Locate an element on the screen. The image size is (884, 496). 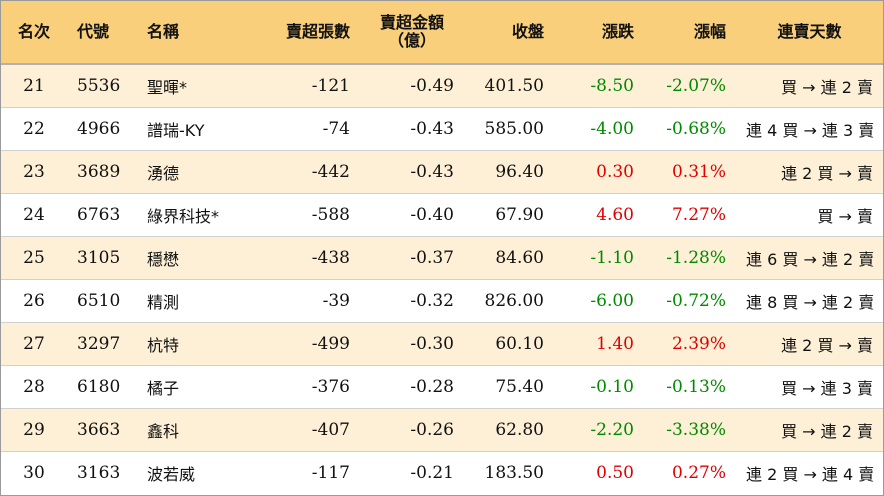
cell-amount: -0.32 is located at coordinates (432, 300).